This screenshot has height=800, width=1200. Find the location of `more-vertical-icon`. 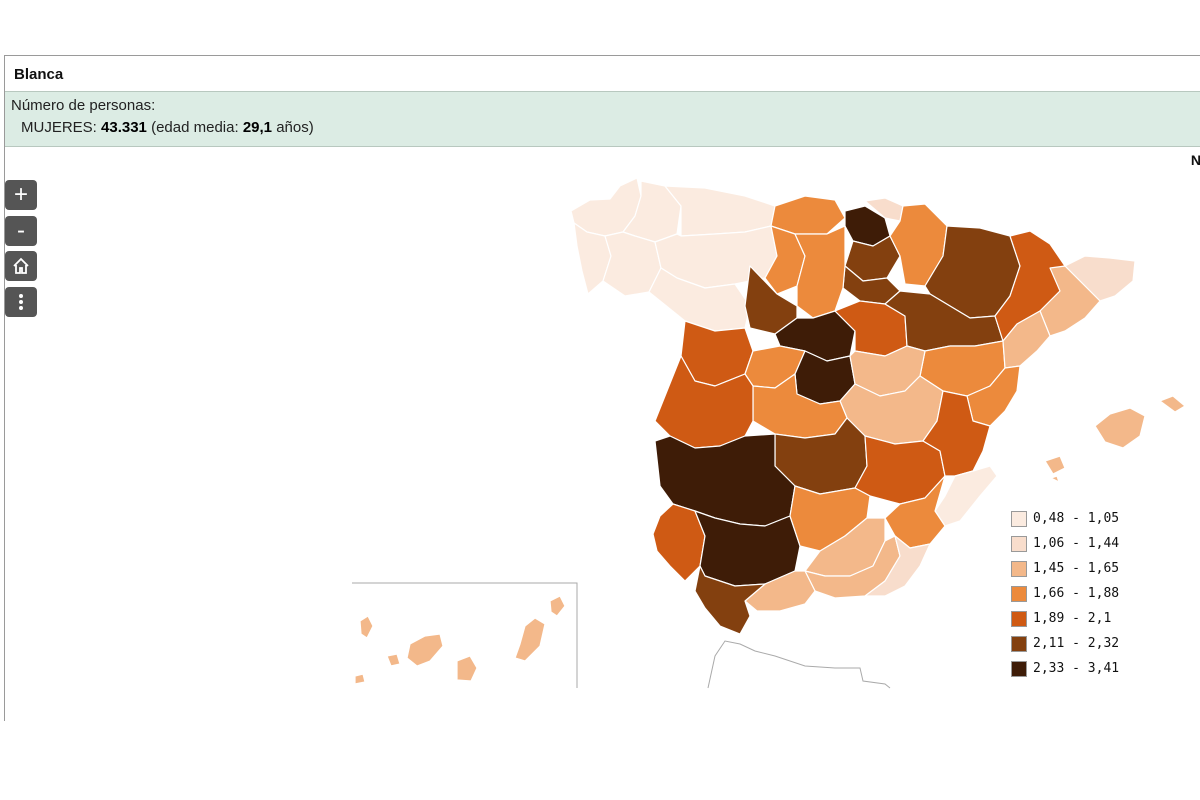

more-vertical-icon is located at coordinates (21, 302).